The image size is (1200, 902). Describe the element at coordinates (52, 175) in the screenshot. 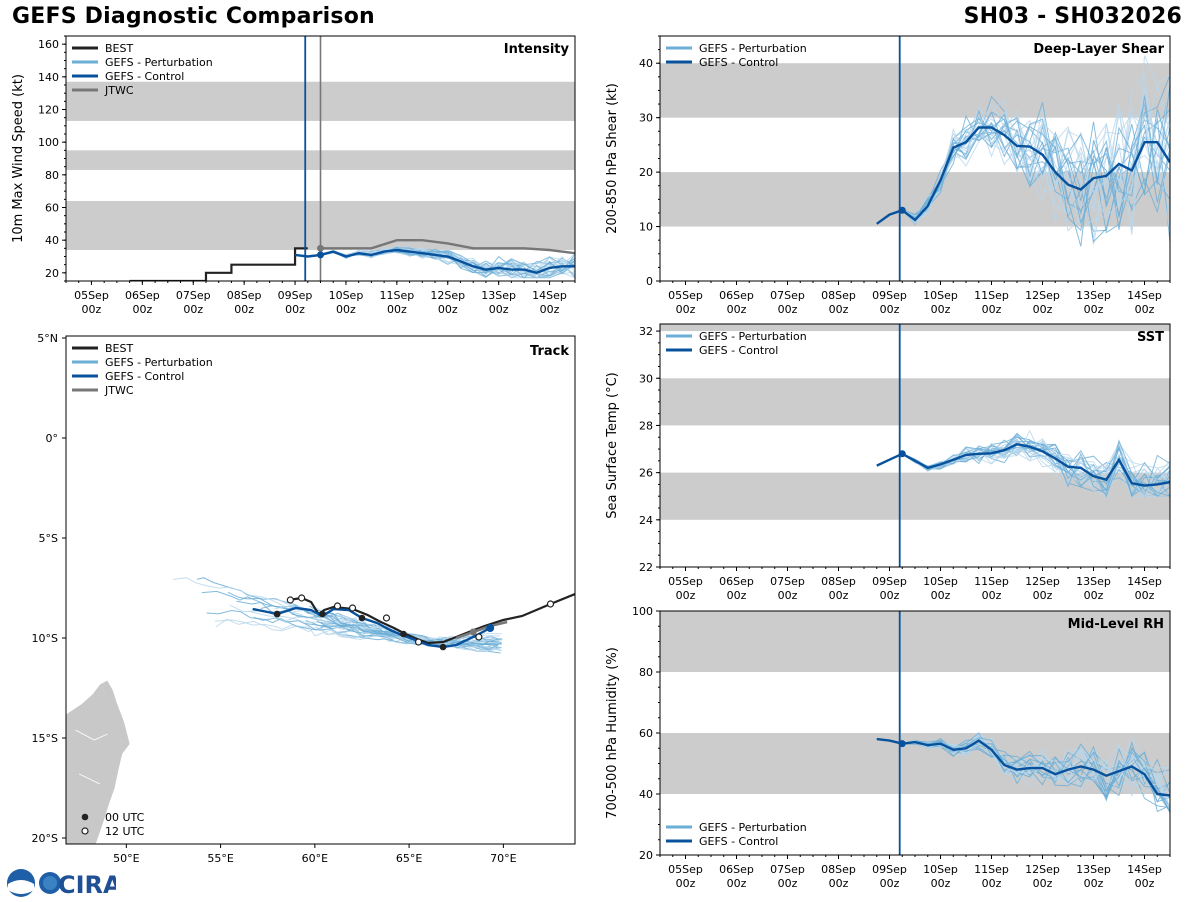

I see `intensity-ytick-label: 80` at that location.